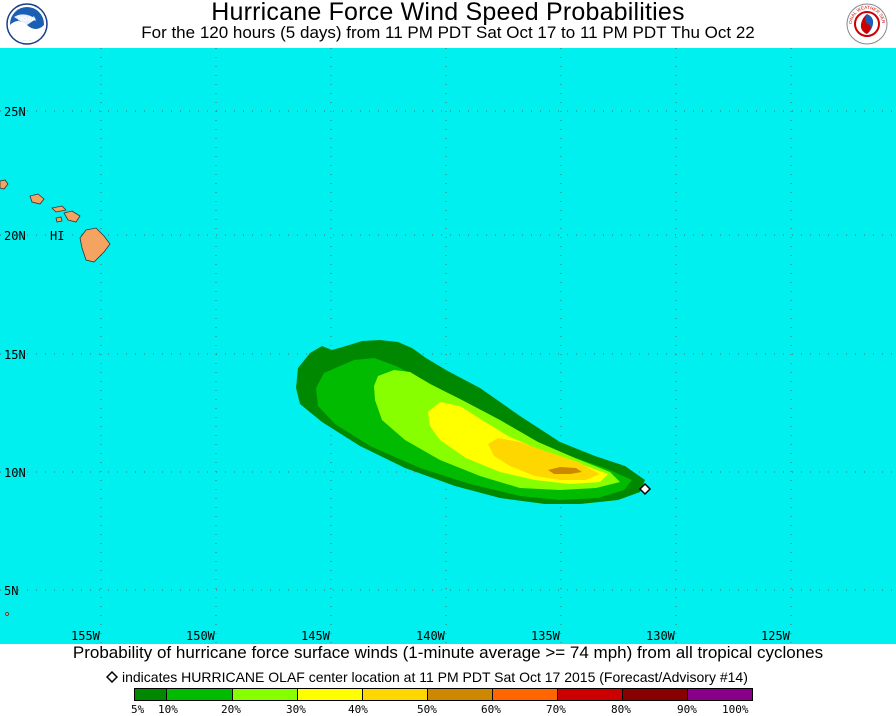 The width and height of the screenshot is (896, 716). What do you see at coordinates (7, 614) in the screenshot?
I see `small-island` at bounding box center [7, 614].